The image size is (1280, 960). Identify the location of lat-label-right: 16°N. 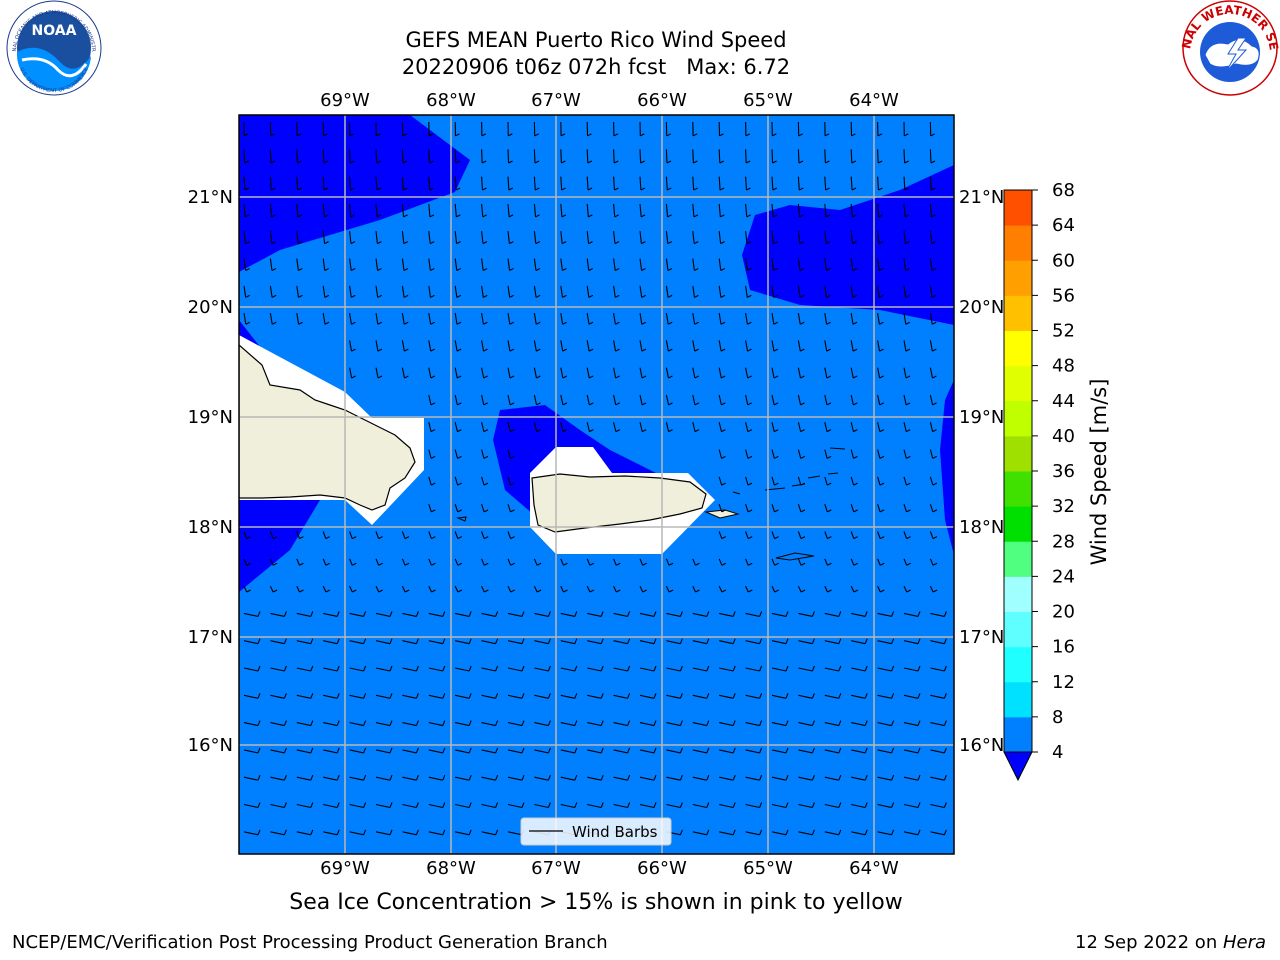
(981, 745).